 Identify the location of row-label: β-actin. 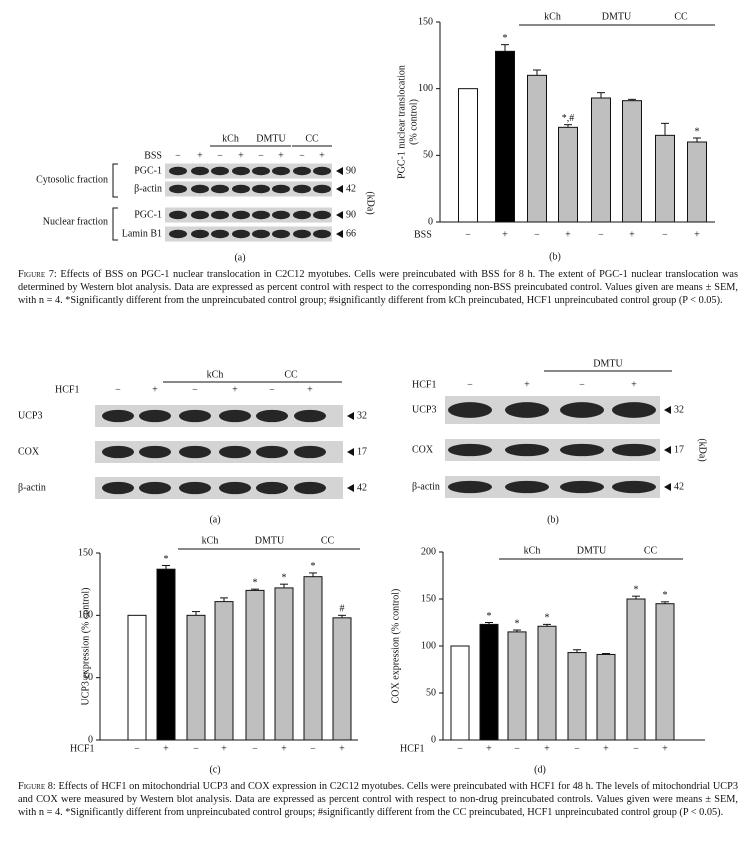
(426, 486).